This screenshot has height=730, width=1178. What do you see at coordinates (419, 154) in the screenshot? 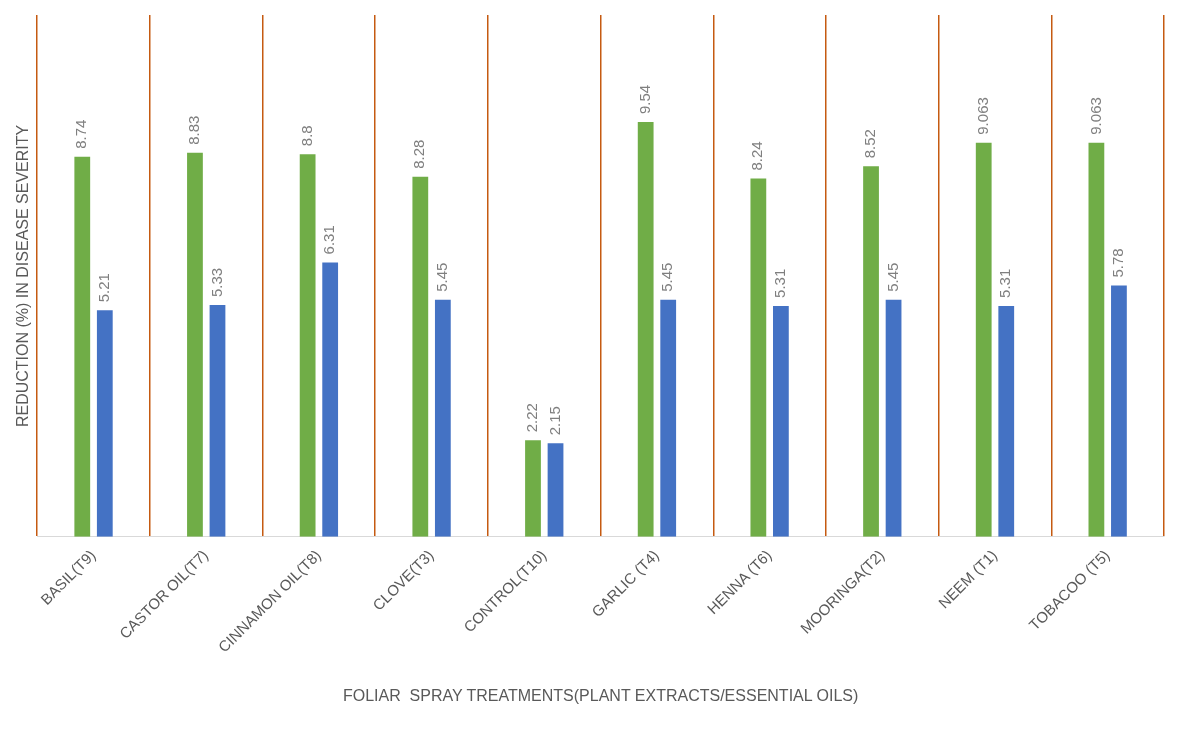
I see `data-label: 8.28` at bounding box center [419, 154].